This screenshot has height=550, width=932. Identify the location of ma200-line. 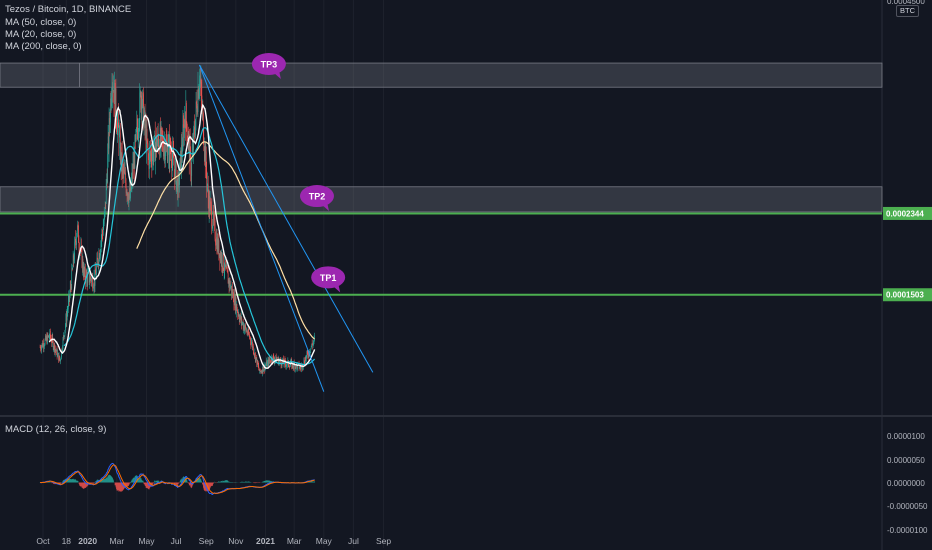
(226, 240).